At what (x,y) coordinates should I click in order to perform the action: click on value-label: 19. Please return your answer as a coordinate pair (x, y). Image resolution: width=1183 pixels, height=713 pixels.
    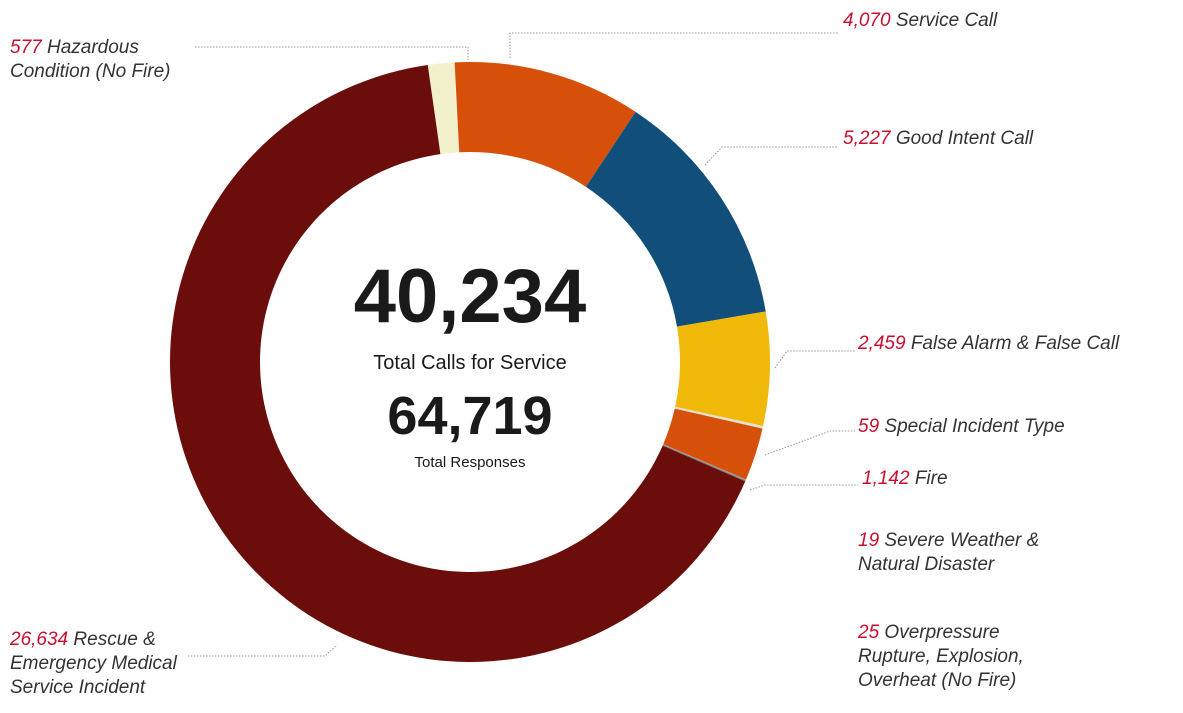
    Looking at the image, I should click on (869, 540).